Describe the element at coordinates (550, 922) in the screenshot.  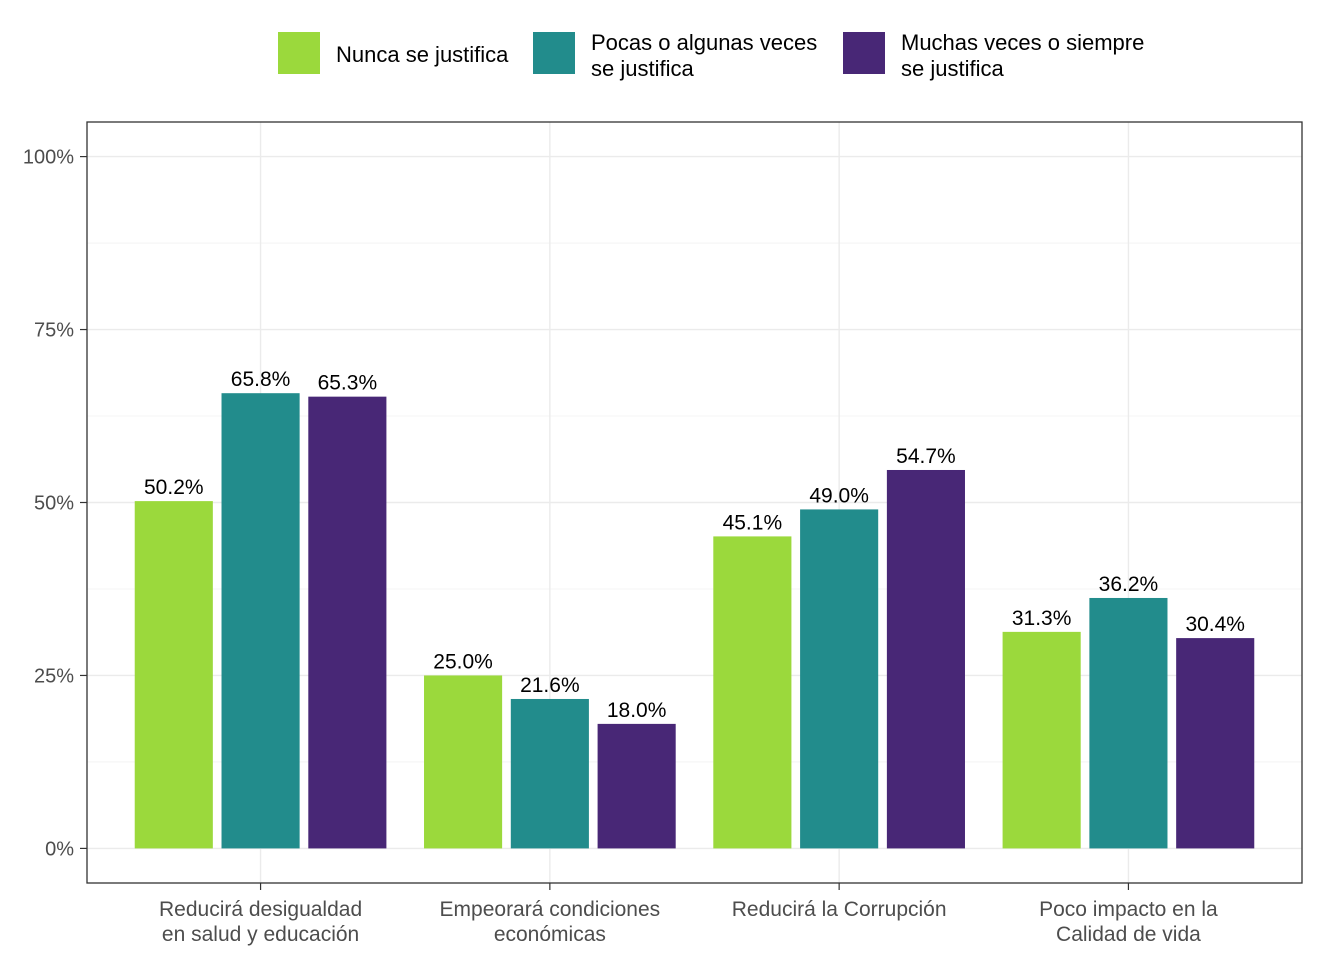
I see `x-tick-label: Empeorará condiciones económicas` at that location.